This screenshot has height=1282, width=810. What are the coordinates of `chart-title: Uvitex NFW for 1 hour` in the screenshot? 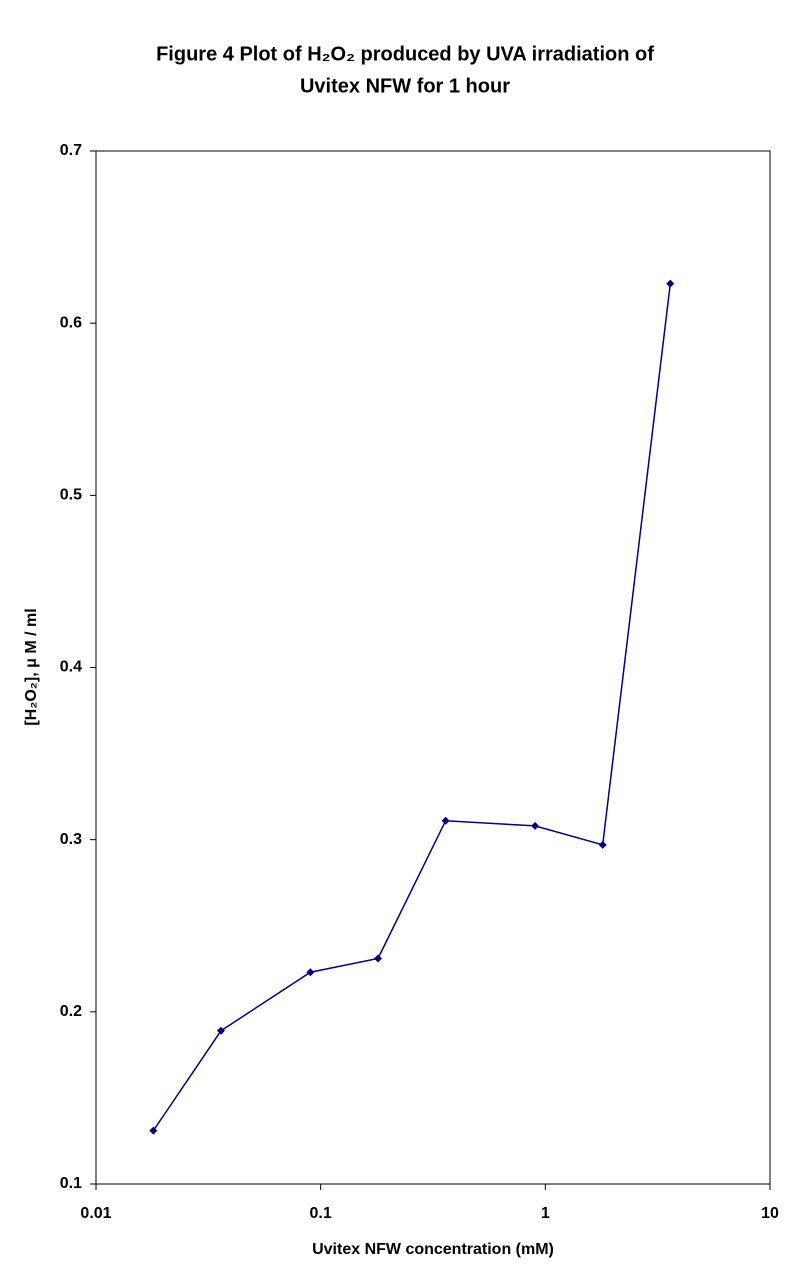 It's located at (405, 86).